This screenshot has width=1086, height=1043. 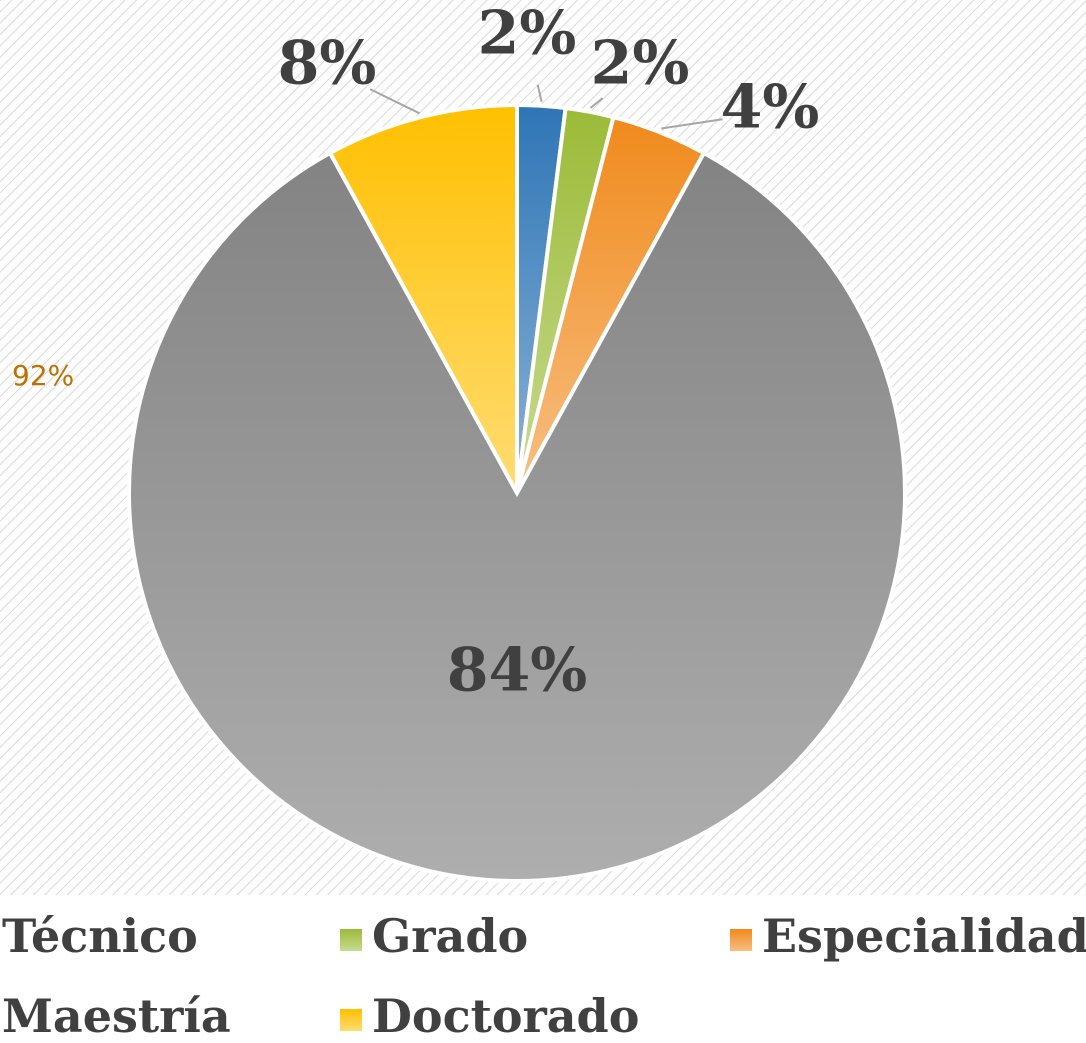 What do you see at coordinates (505, 1016) in the screenshot?
I see `legend-label: Doctorado` at bounding box center [505, 1016].